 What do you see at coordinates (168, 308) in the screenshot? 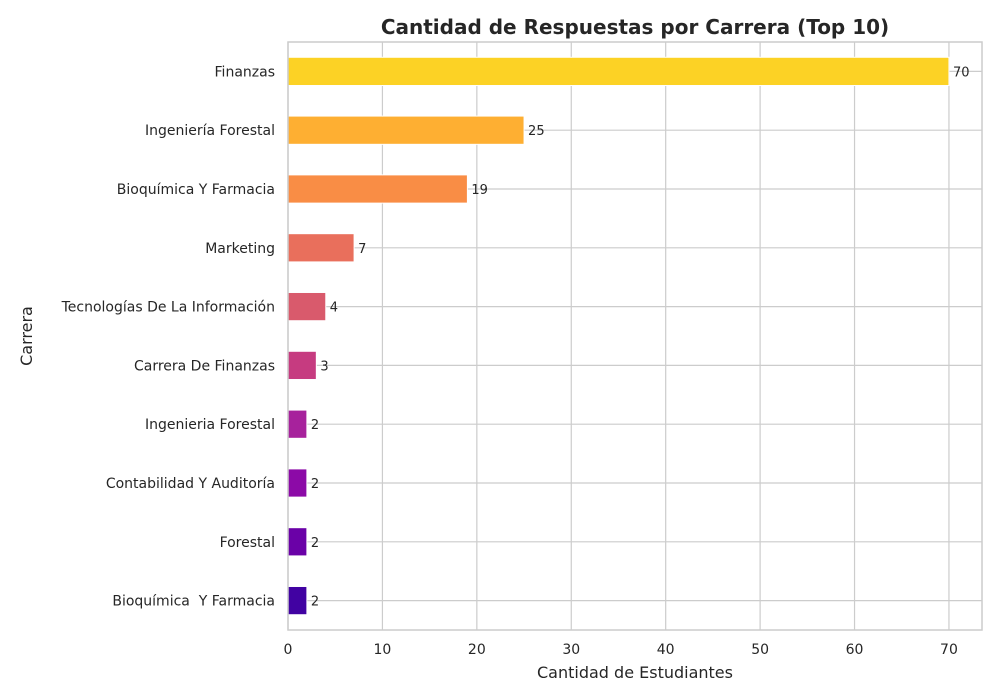
I see `y-tick-label: Tecnologías De La Información` at bounding box center [168, 308].